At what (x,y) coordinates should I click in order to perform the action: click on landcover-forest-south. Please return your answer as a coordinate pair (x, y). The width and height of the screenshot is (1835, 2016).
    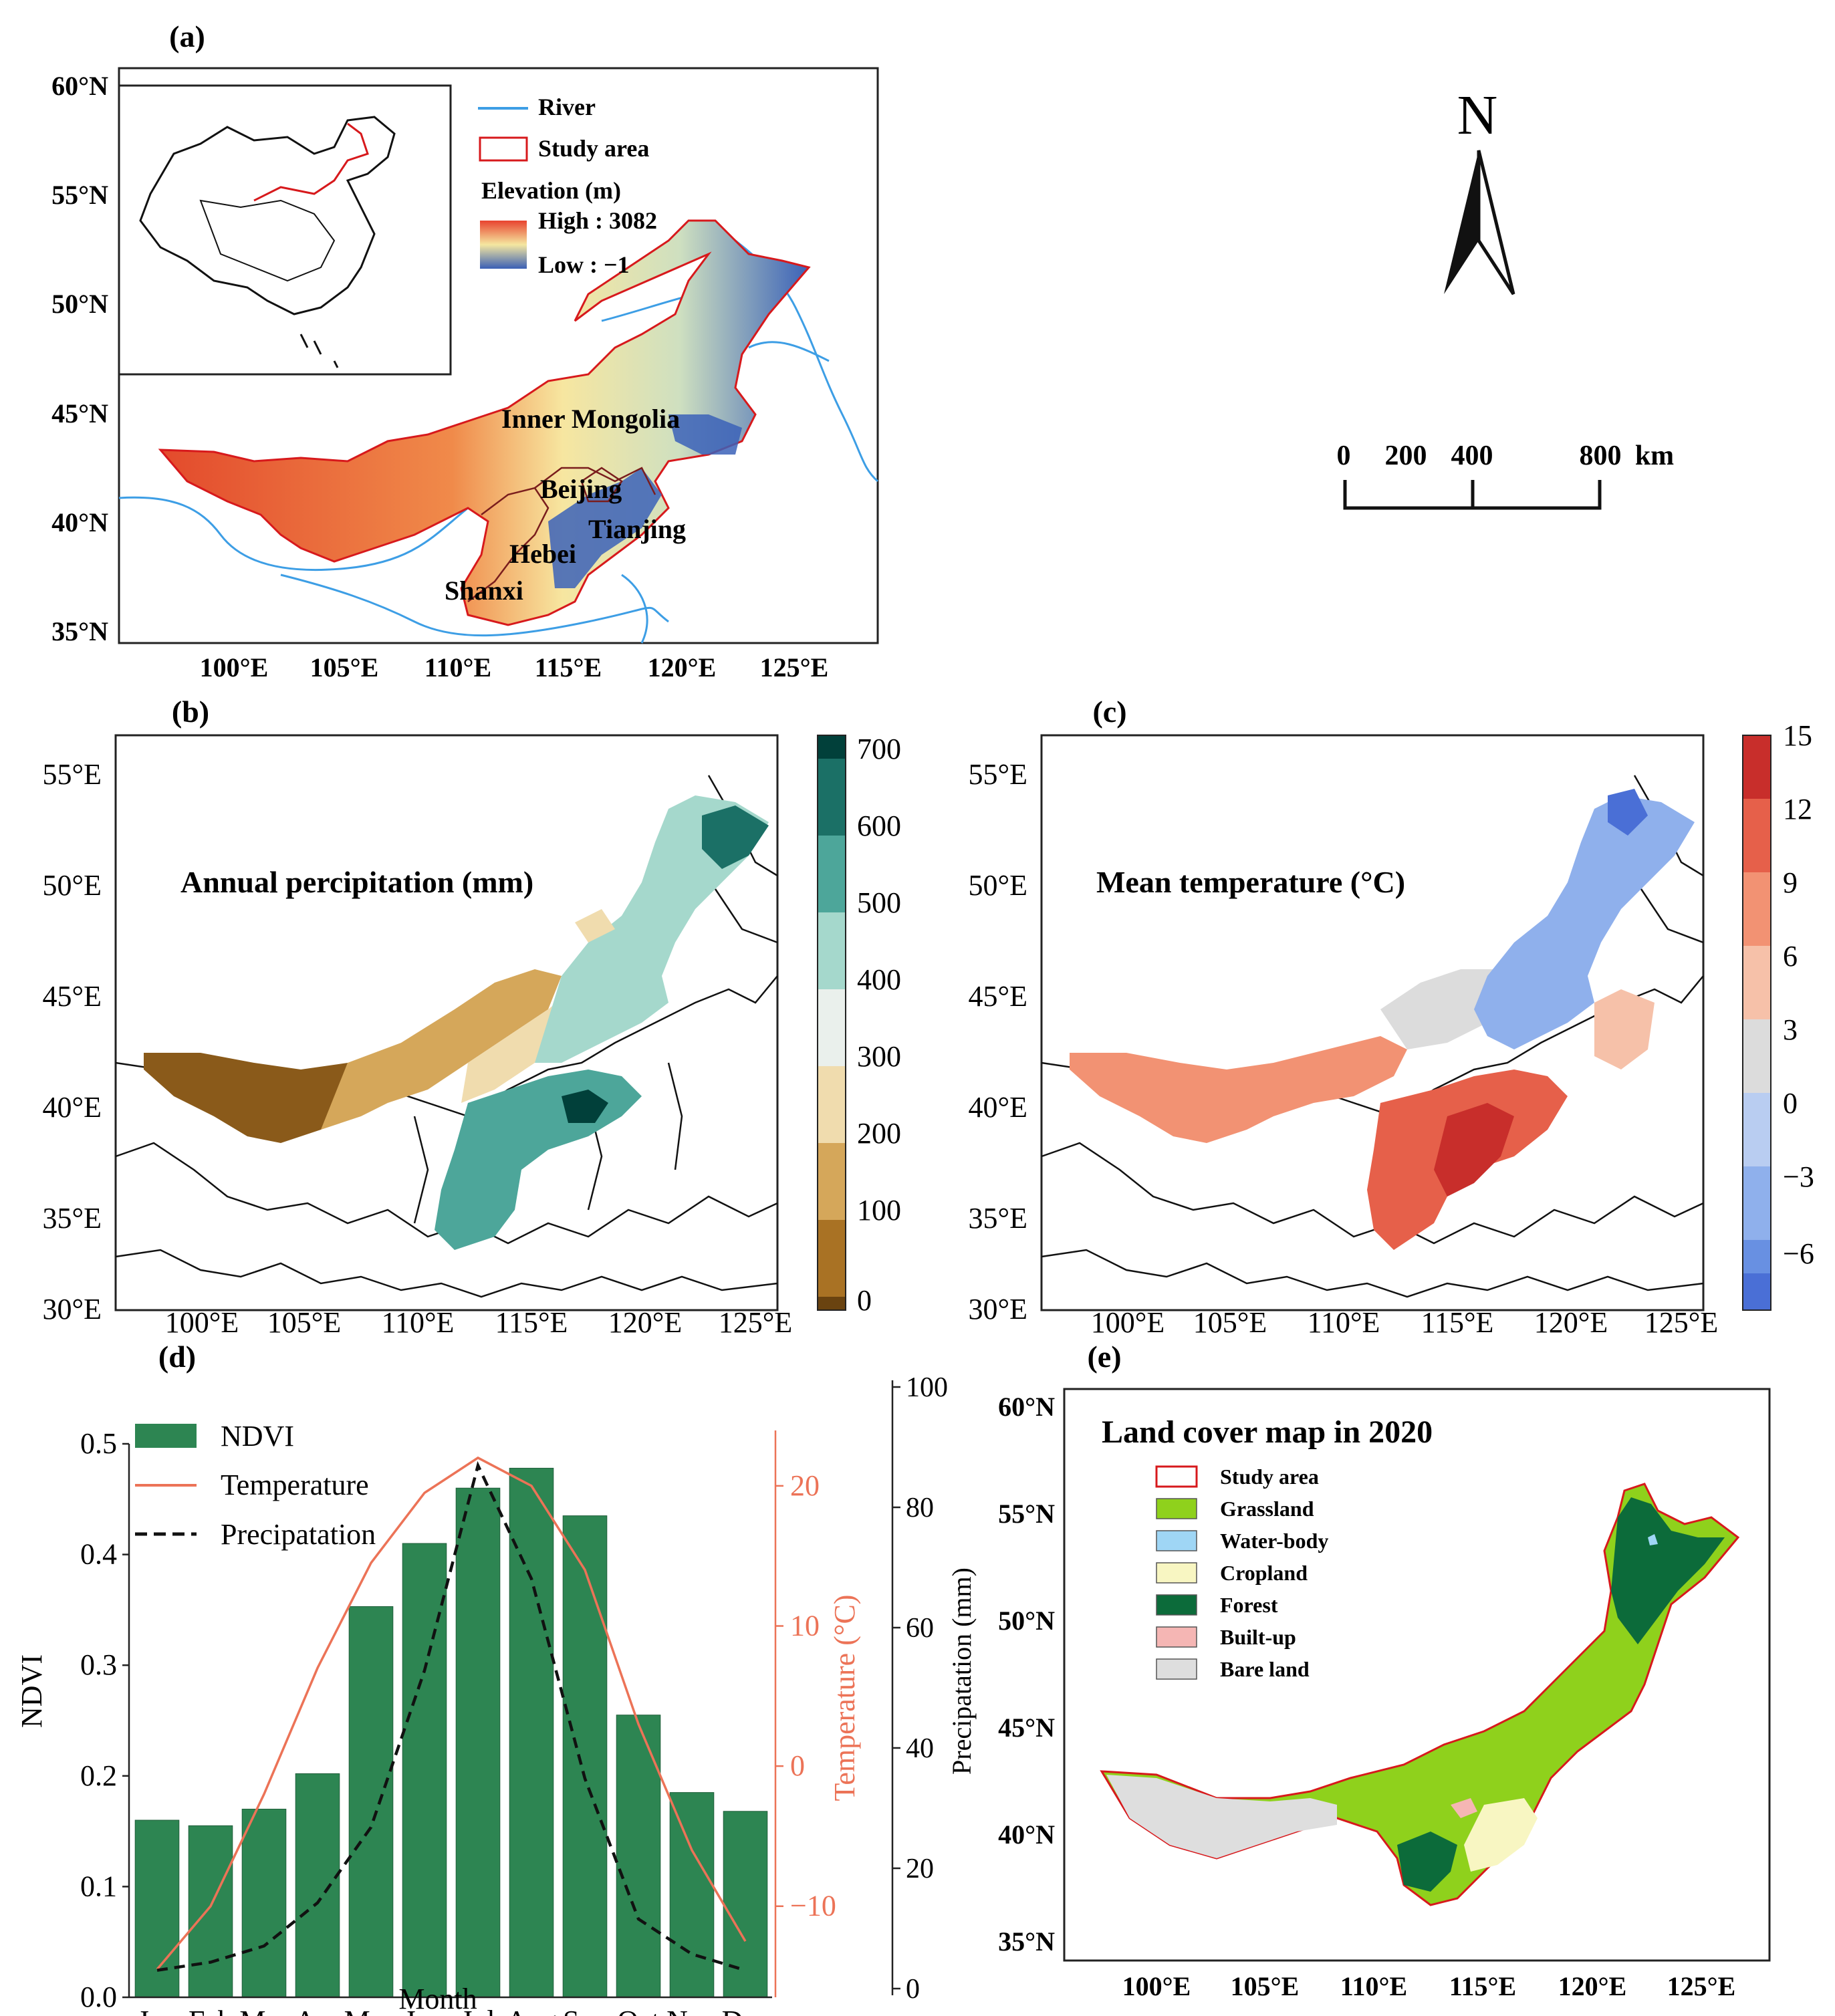
    Looking at the image, I should click on (1427, 1862).